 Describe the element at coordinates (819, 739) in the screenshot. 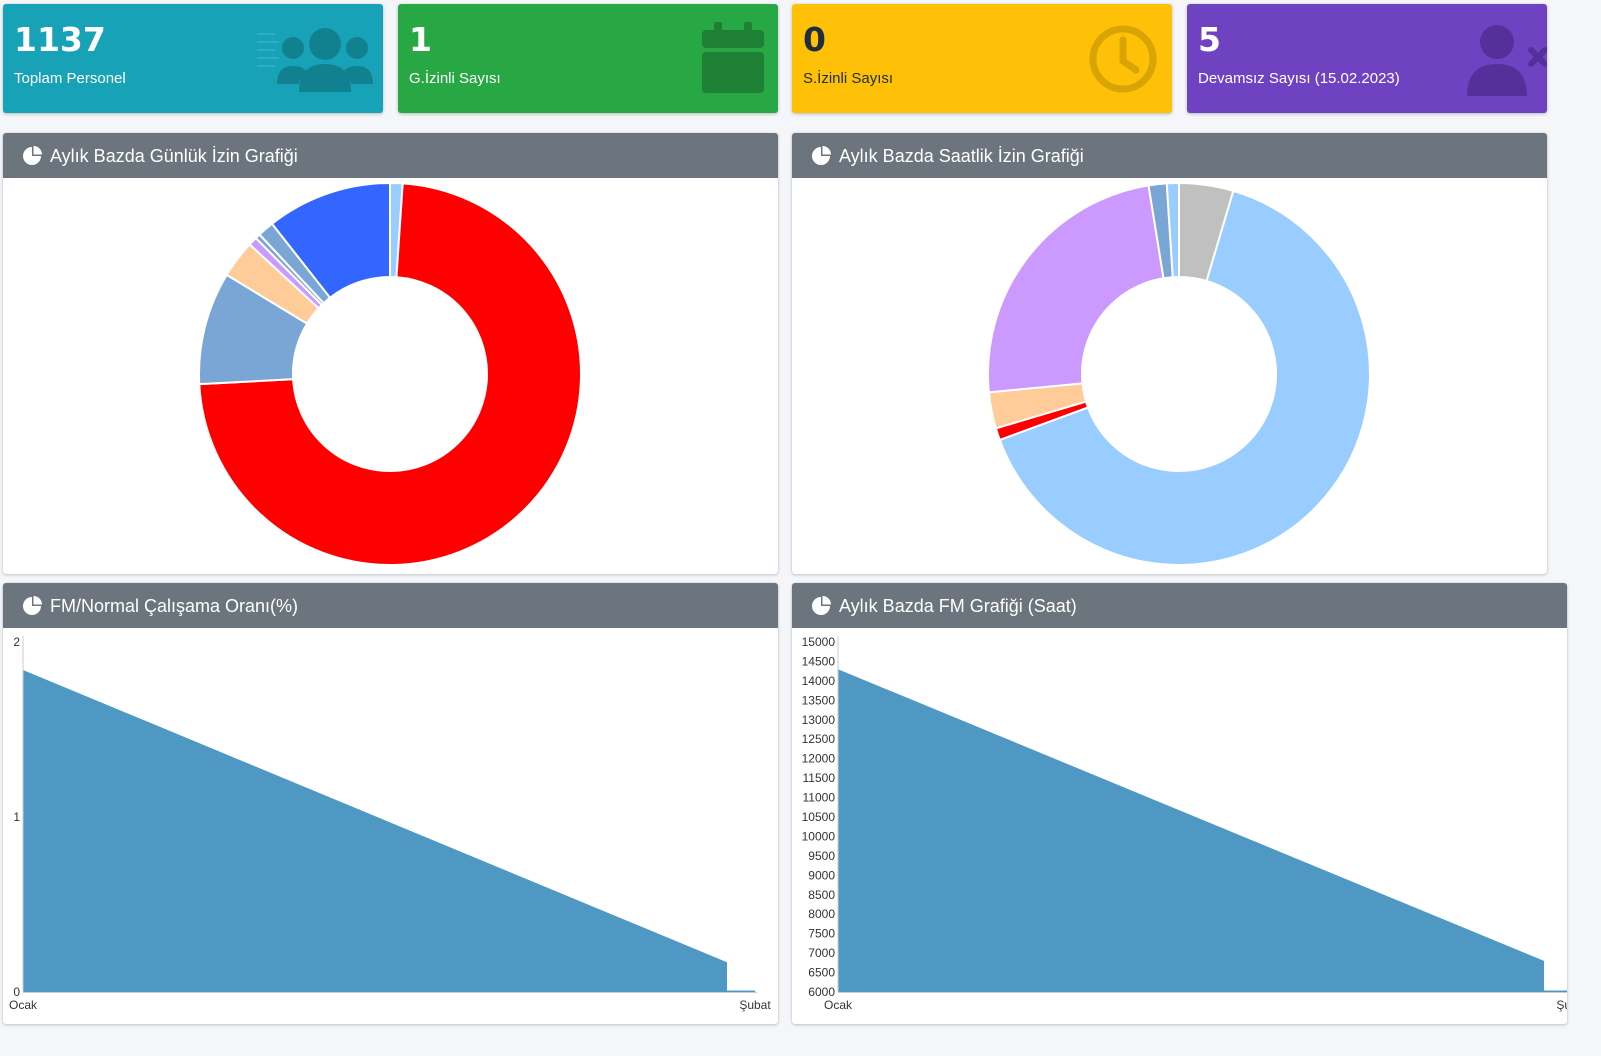

I see `y-tick-label: 12500` at that location.